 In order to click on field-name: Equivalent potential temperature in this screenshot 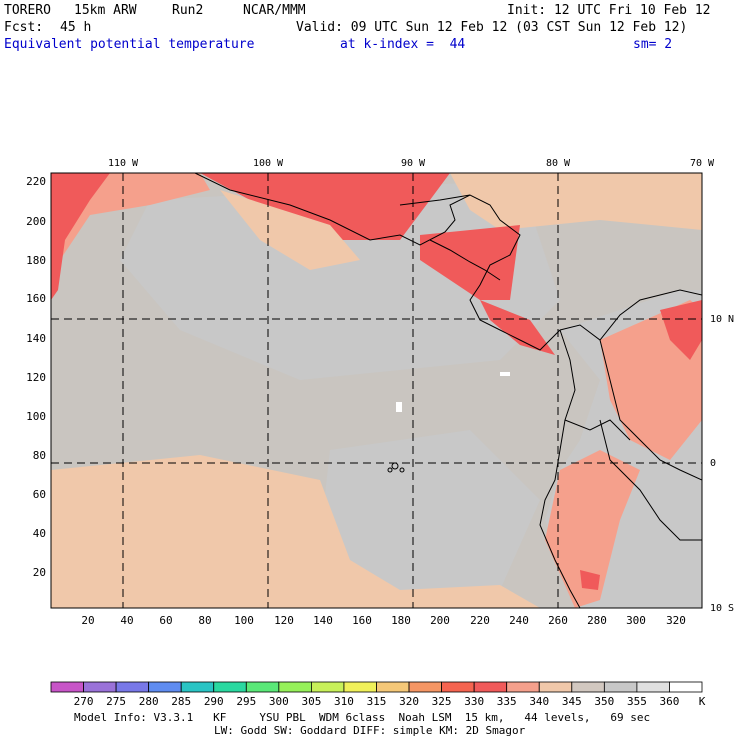, I will do `click(129, 44)`.